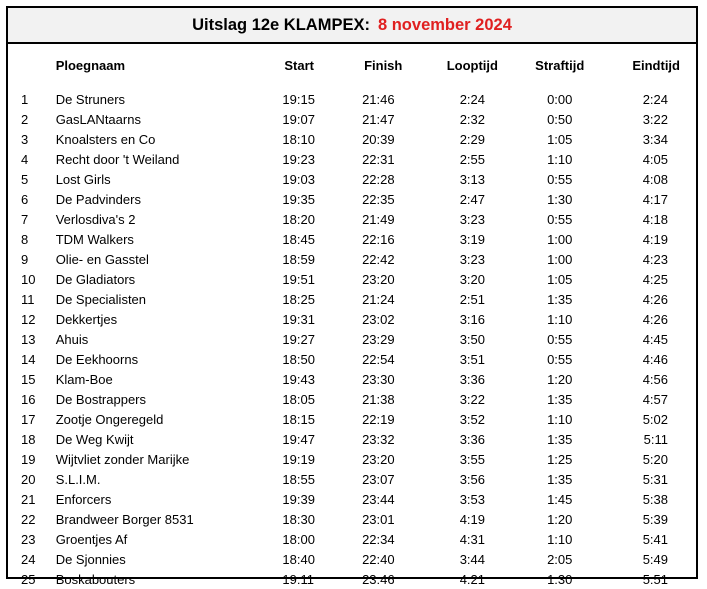 The width and height of the screenshot is (707, 589). Describe the element at coordinates (472, 559) in the screenshot. I see `cell-looptijd: 3:44` at that location.